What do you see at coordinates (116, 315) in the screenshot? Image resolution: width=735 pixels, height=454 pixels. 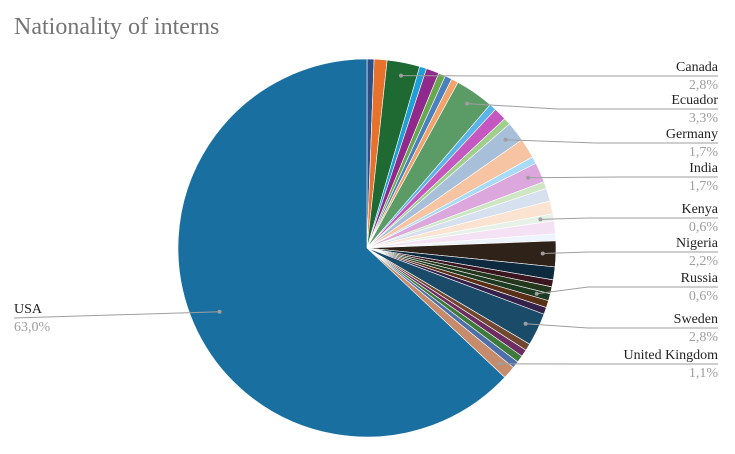 I see `leader-line-usa` at bounding box center [116, 315].